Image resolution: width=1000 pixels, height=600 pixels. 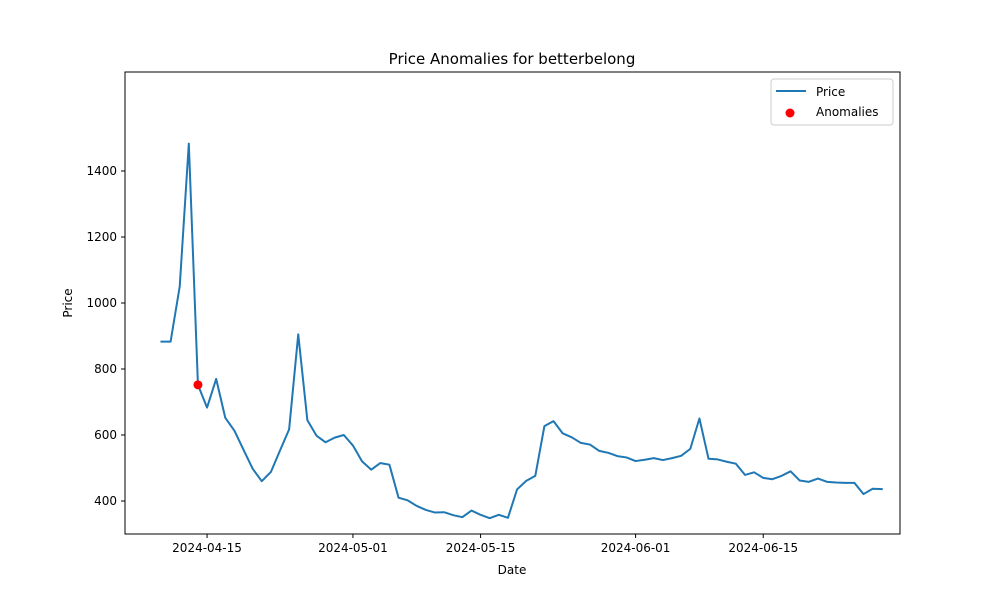 What do you see at coordinates (101, 237) in the screenshot?
I see `y-tick-label: 1200` at bounding box center [101, 237].